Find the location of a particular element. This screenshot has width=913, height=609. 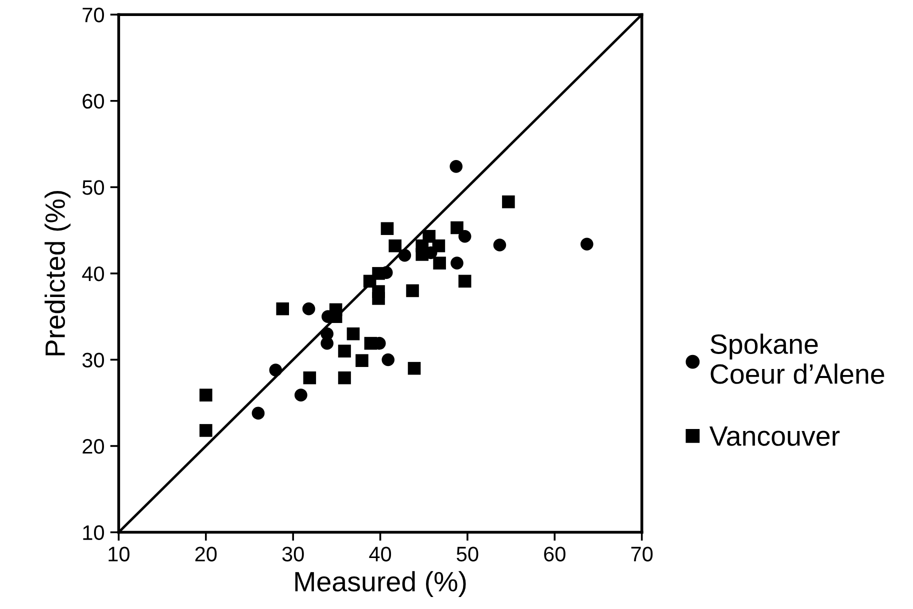

y-tick-label: 60 is located at coordinates (93, 101).